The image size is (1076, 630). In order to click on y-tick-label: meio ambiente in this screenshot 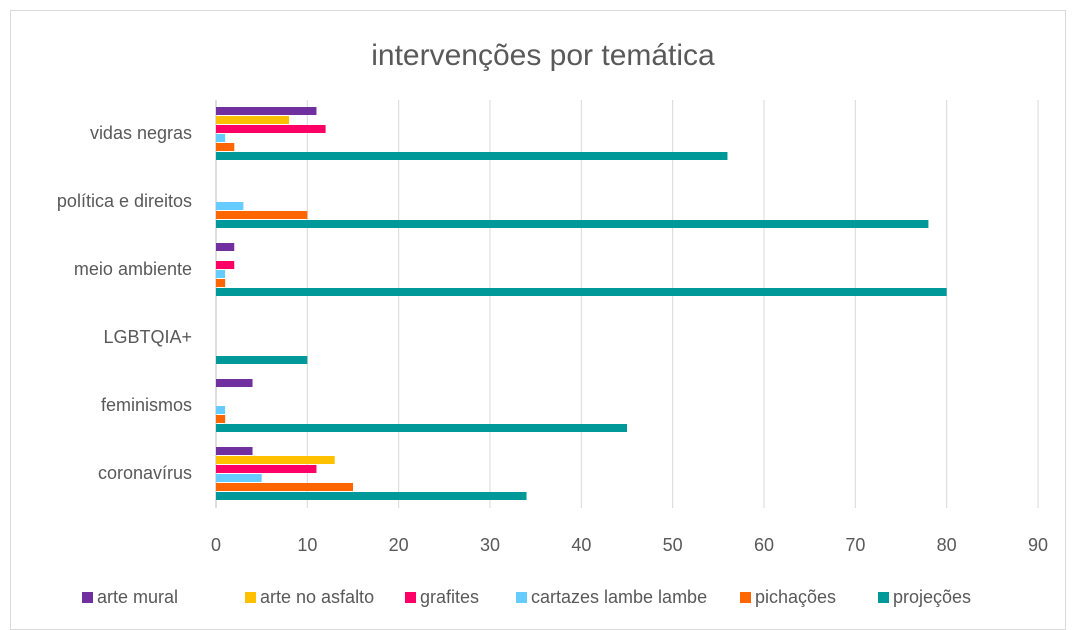, I will do `click(133, 269)`.